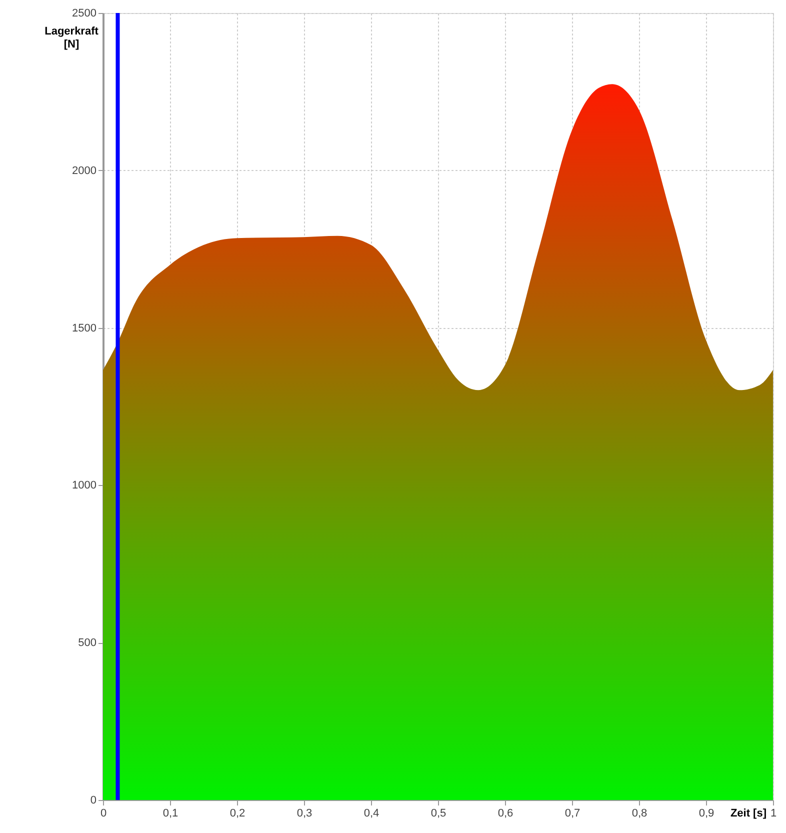 This screenshot has height=833, width=786. What do you see at coordinates (93, 800) in the screenshot?
I see `y-tick-label: 0` at bounding box center [93, 800].